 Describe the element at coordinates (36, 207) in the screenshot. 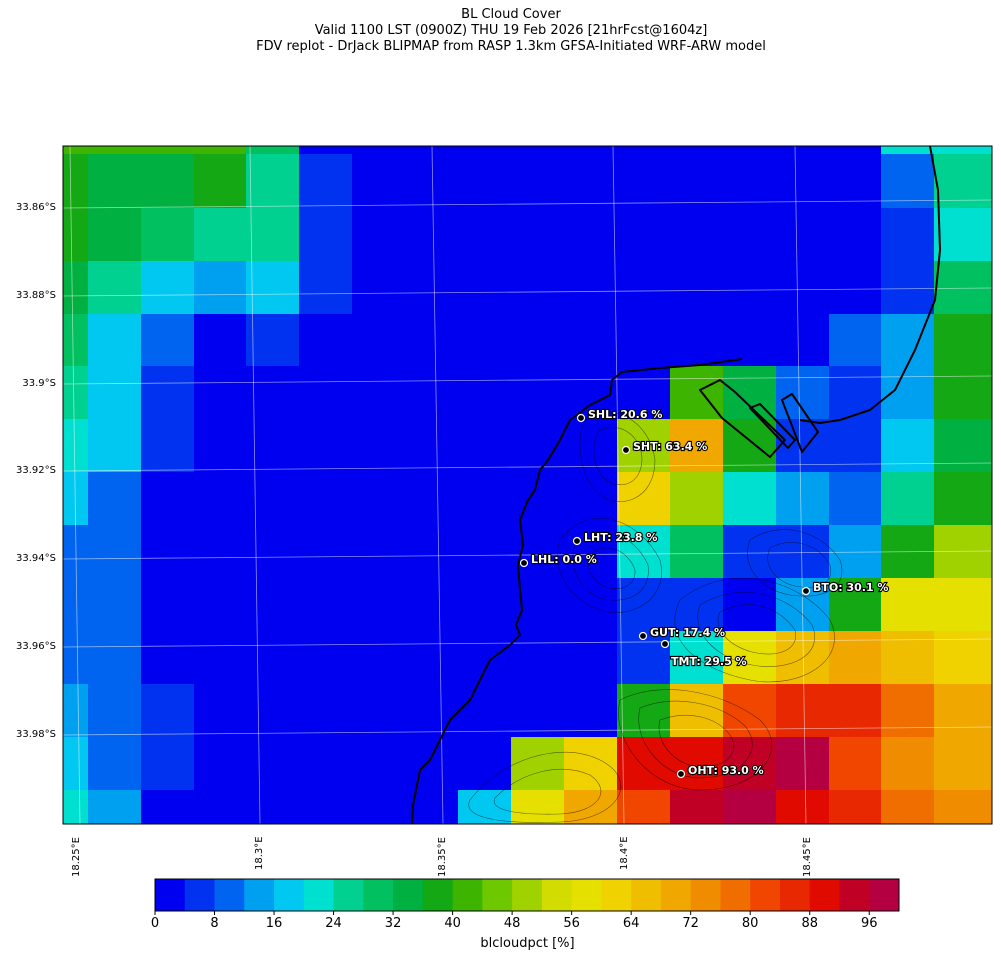

I see `lat-label: 33.86°S` at that location.